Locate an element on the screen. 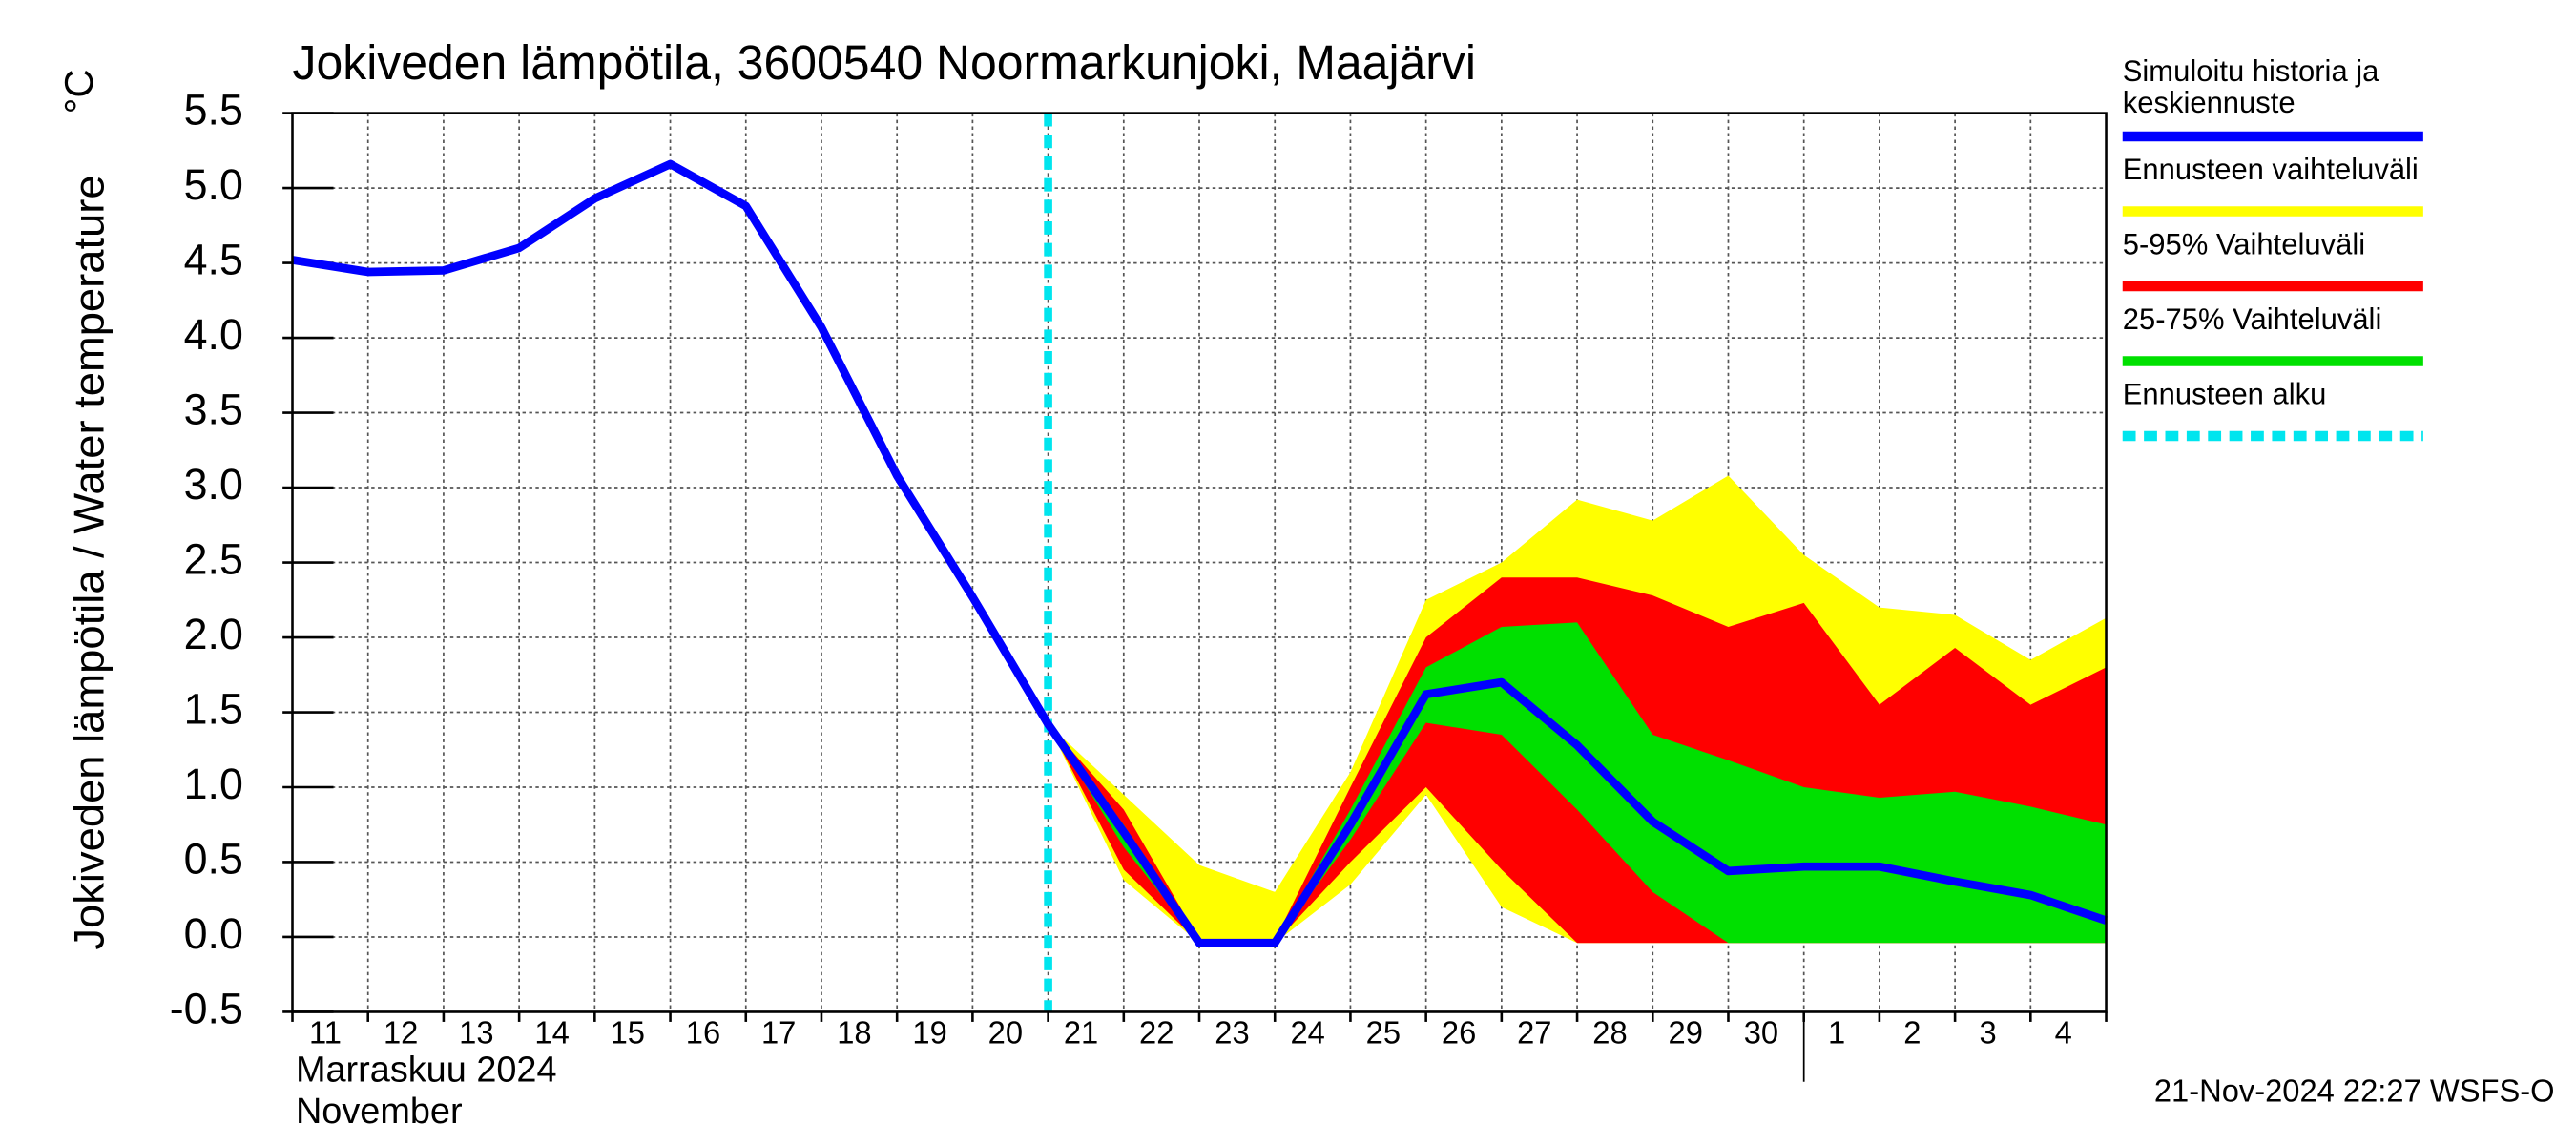 This screenshot has height=1145, width=2576. legend-label: 25-75% Vaihteluväli is located at coordinates (2252, 319).